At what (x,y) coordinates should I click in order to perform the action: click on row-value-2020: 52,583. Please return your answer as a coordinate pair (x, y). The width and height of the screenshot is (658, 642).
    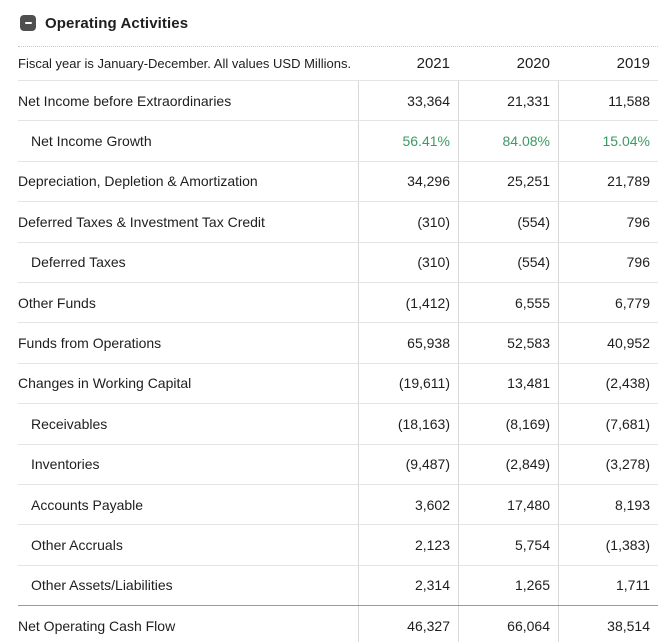
    Looking at the image, I should click on (508, 343).